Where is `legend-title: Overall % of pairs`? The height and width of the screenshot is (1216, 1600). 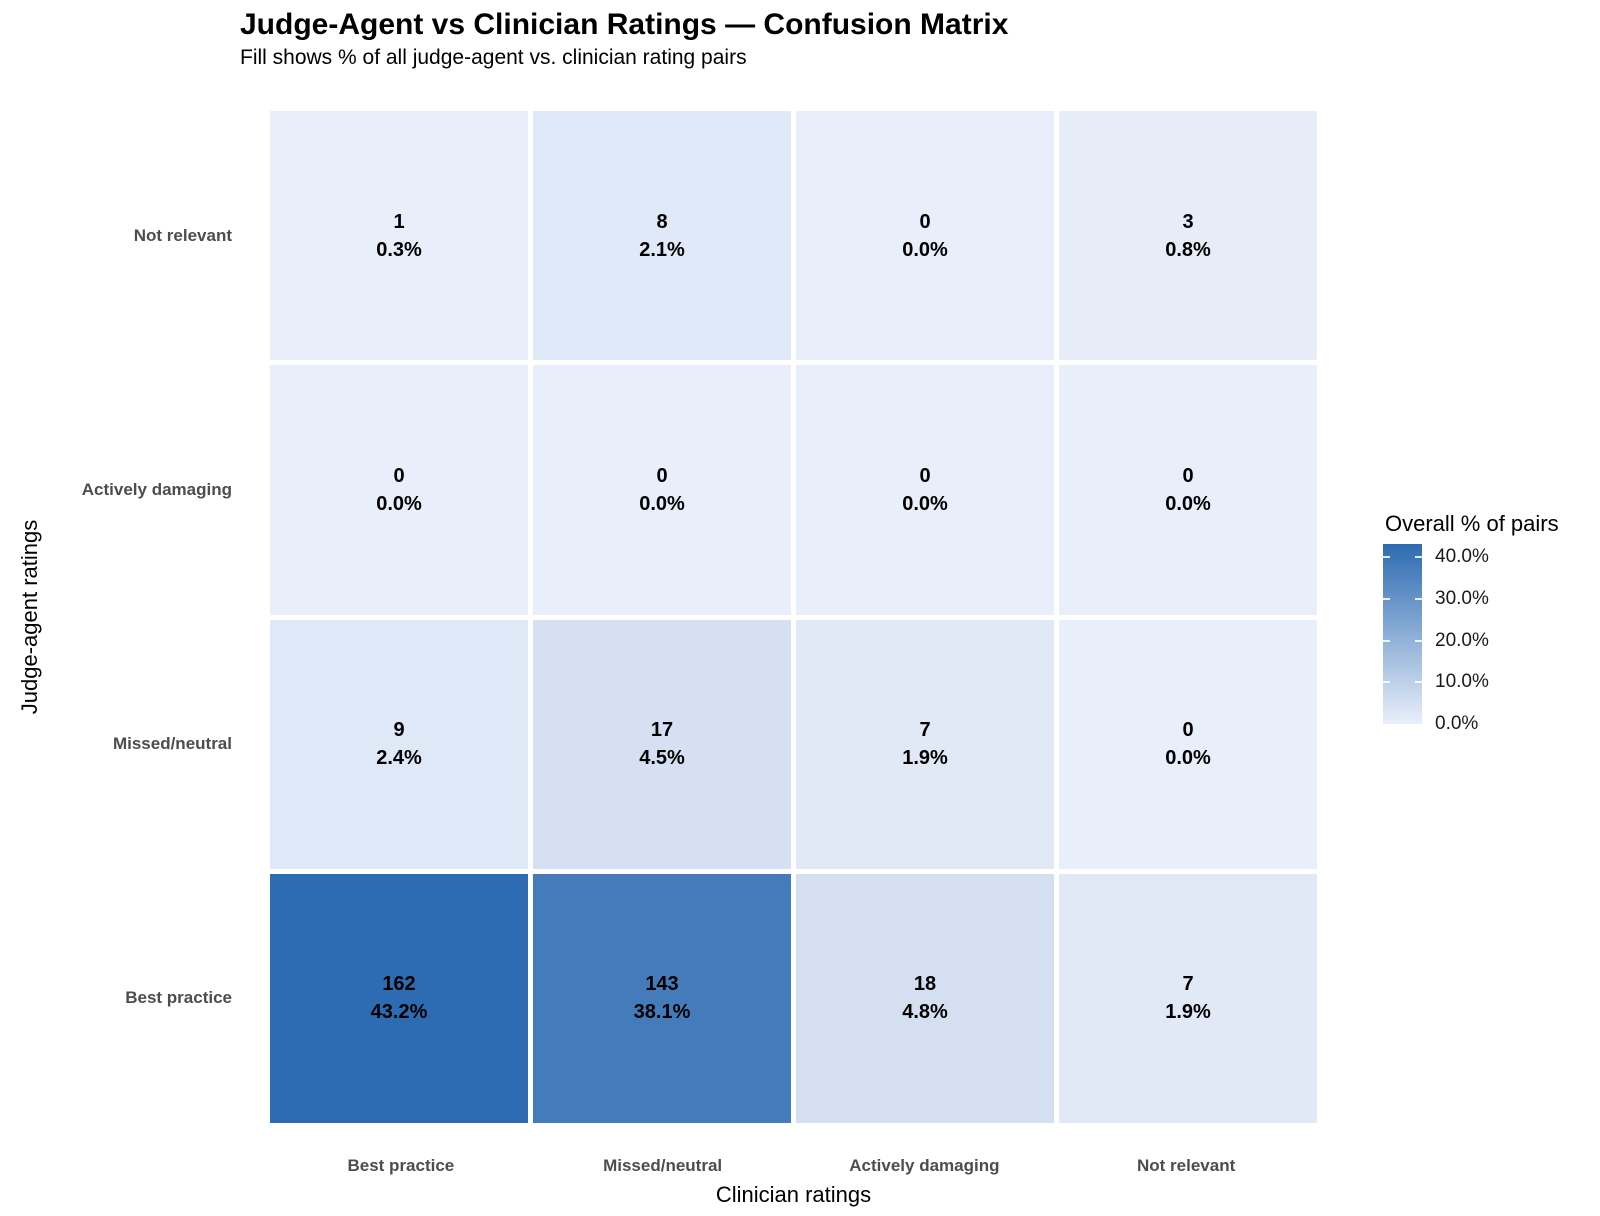
legend-title: Overall % of pairs is located at coordinates (1472, 523).